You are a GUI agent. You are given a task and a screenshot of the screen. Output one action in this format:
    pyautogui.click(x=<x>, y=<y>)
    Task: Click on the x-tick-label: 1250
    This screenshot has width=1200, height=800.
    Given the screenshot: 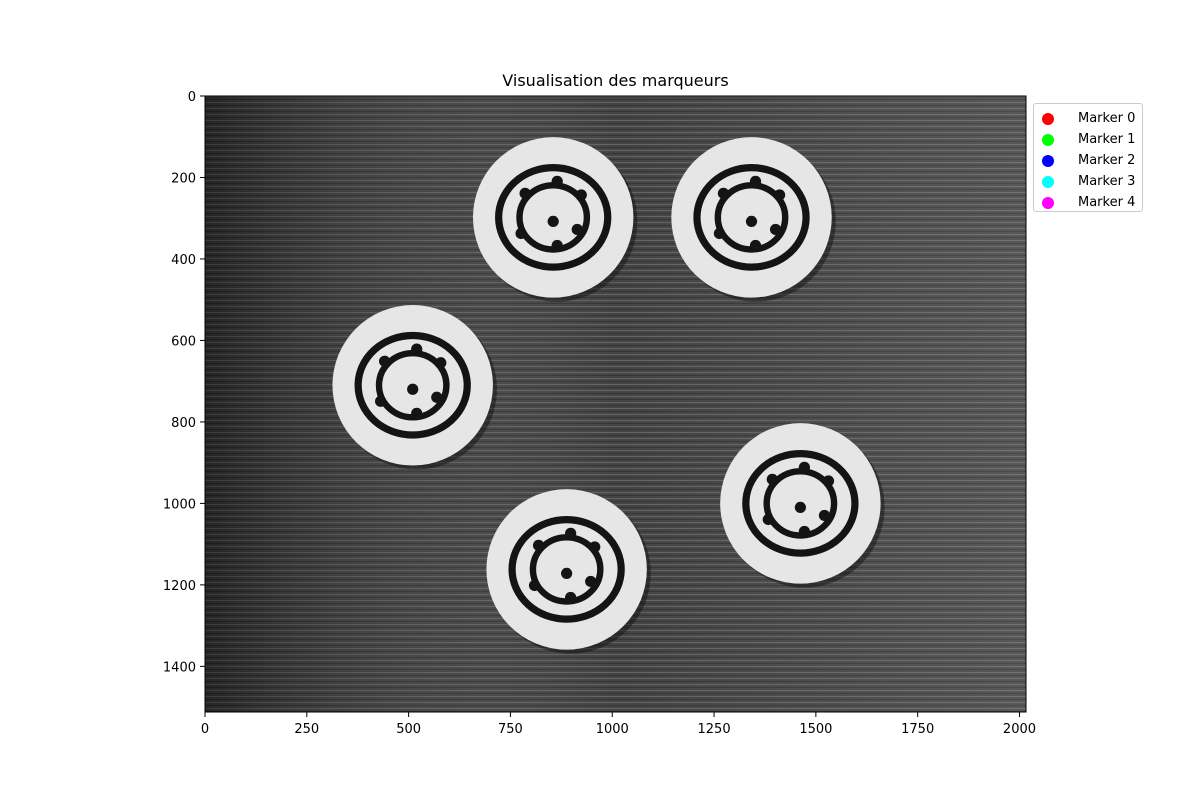 What is the action you would take?
    pyautogui.click(x=714, y=729)
    